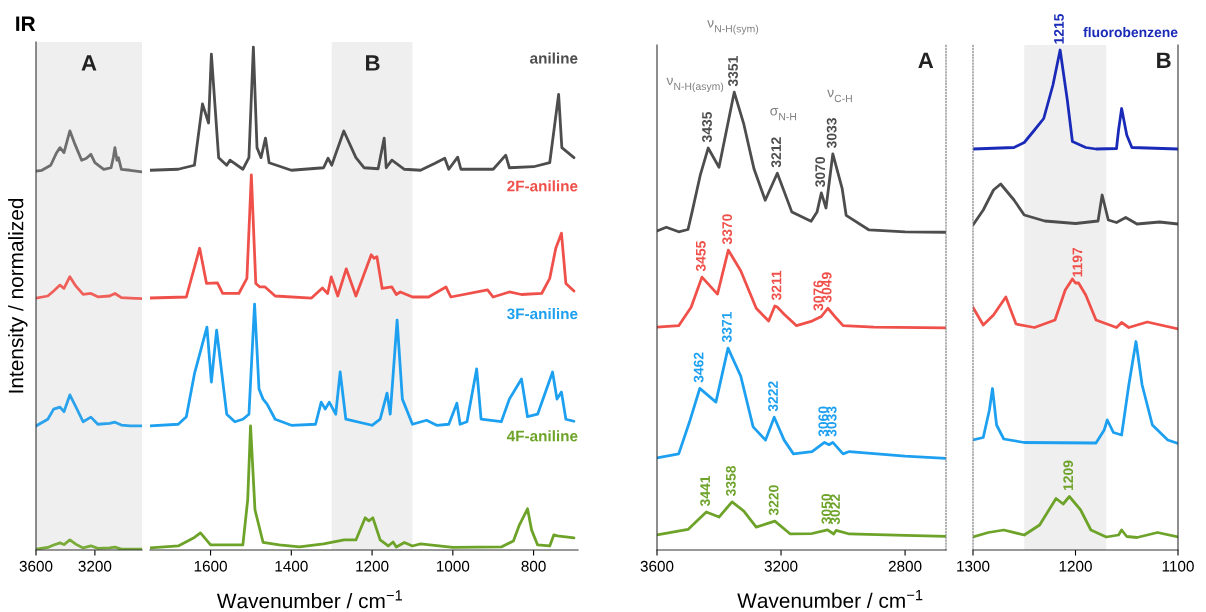 The width and height of the screenshot is (1206, 612). I want to click on x-tick-label: 1300, so click(973, 566).